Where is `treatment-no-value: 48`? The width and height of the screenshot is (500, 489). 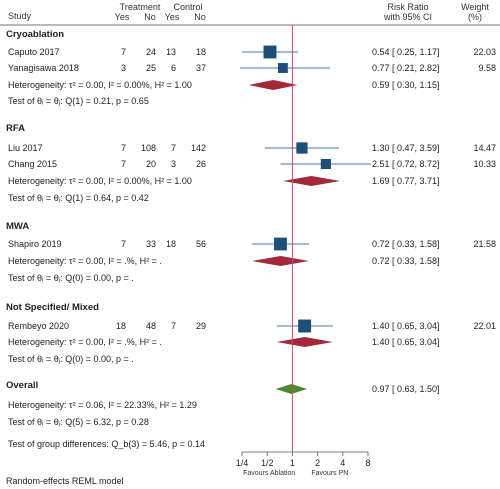 treatment-no-value: 48 is located at coordinates (151, 326).